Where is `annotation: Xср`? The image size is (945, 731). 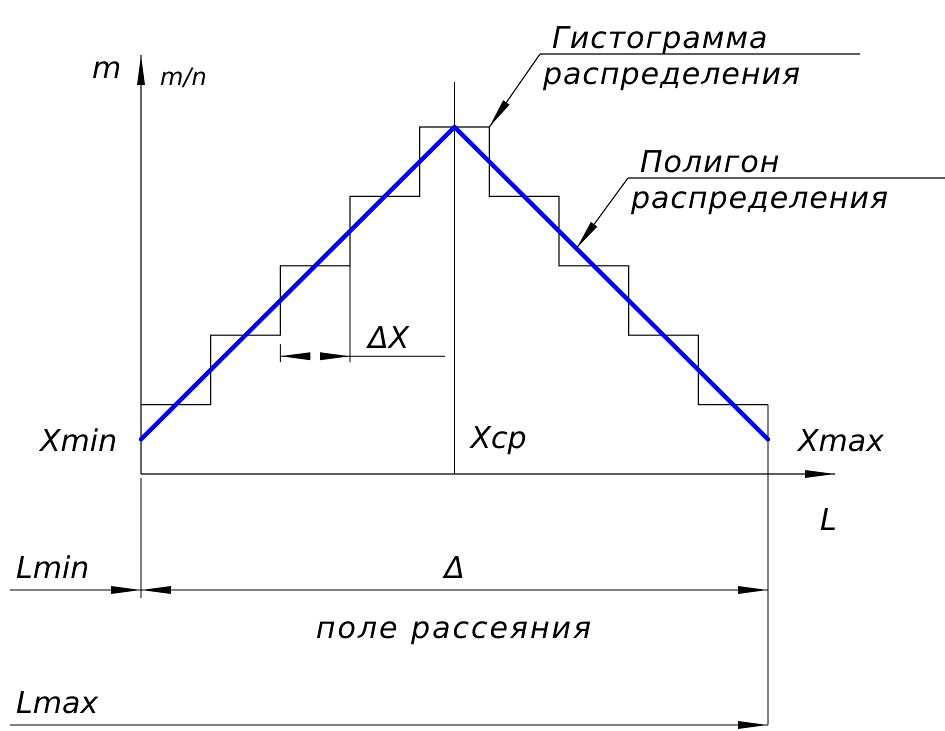 annotation: Xср is located at coordinates (497, 438).